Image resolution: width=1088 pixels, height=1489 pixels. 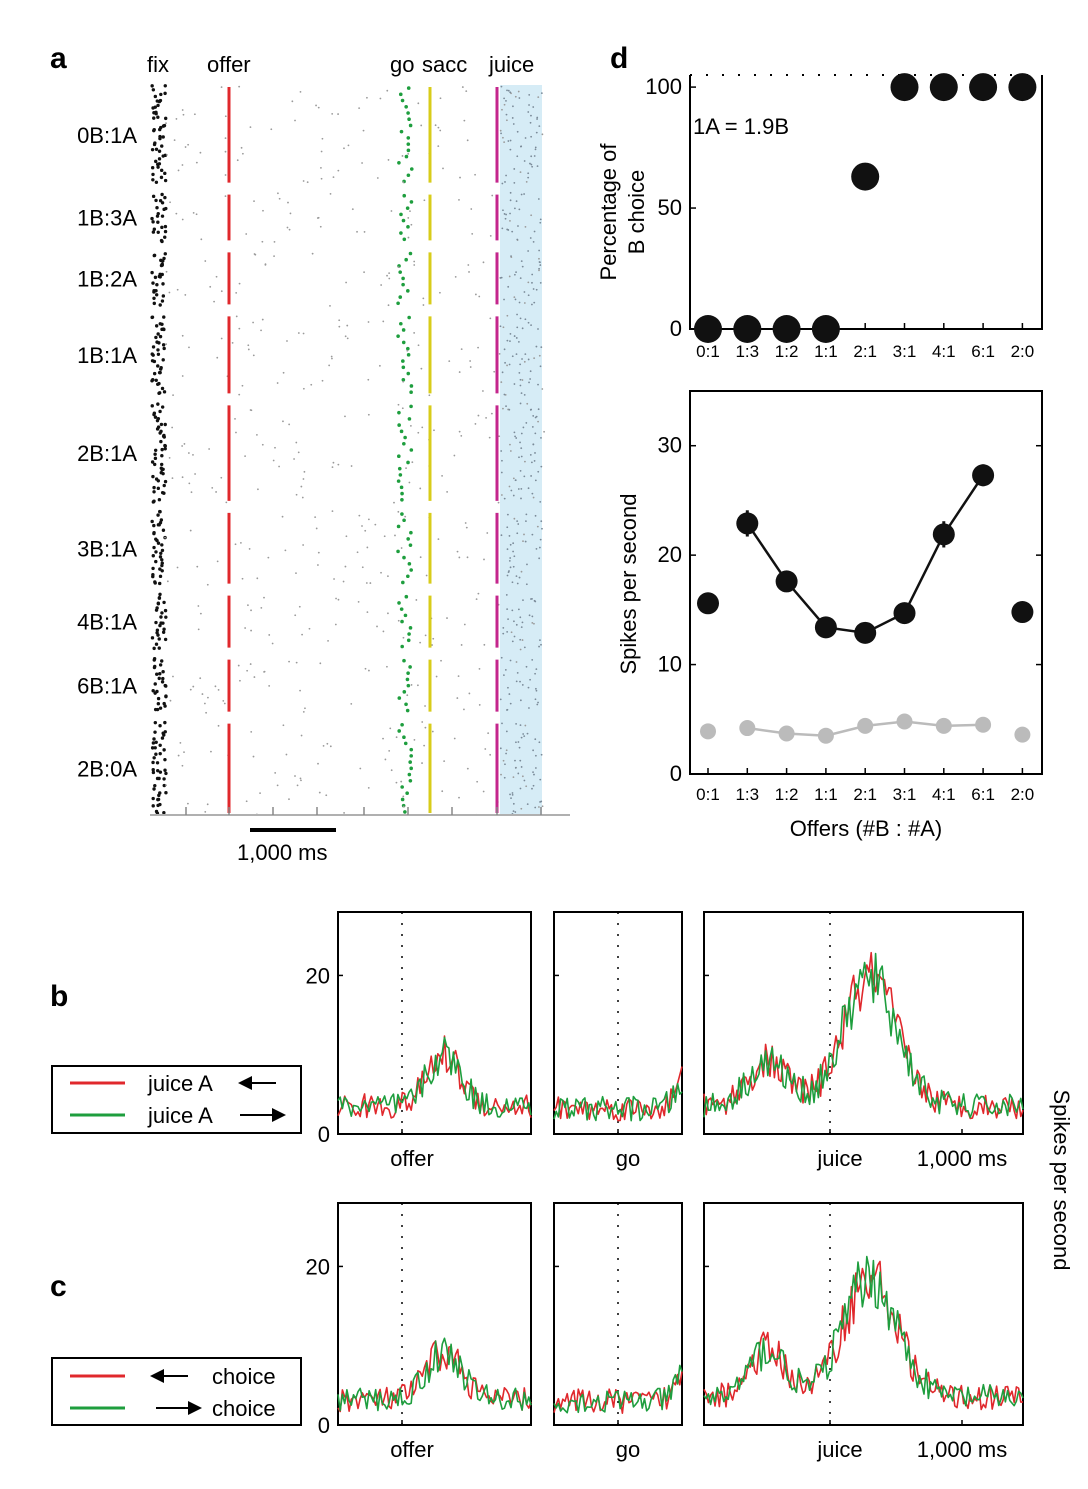 I want to click on legend-c-label-1: choice, so click(x=244, y=1376).